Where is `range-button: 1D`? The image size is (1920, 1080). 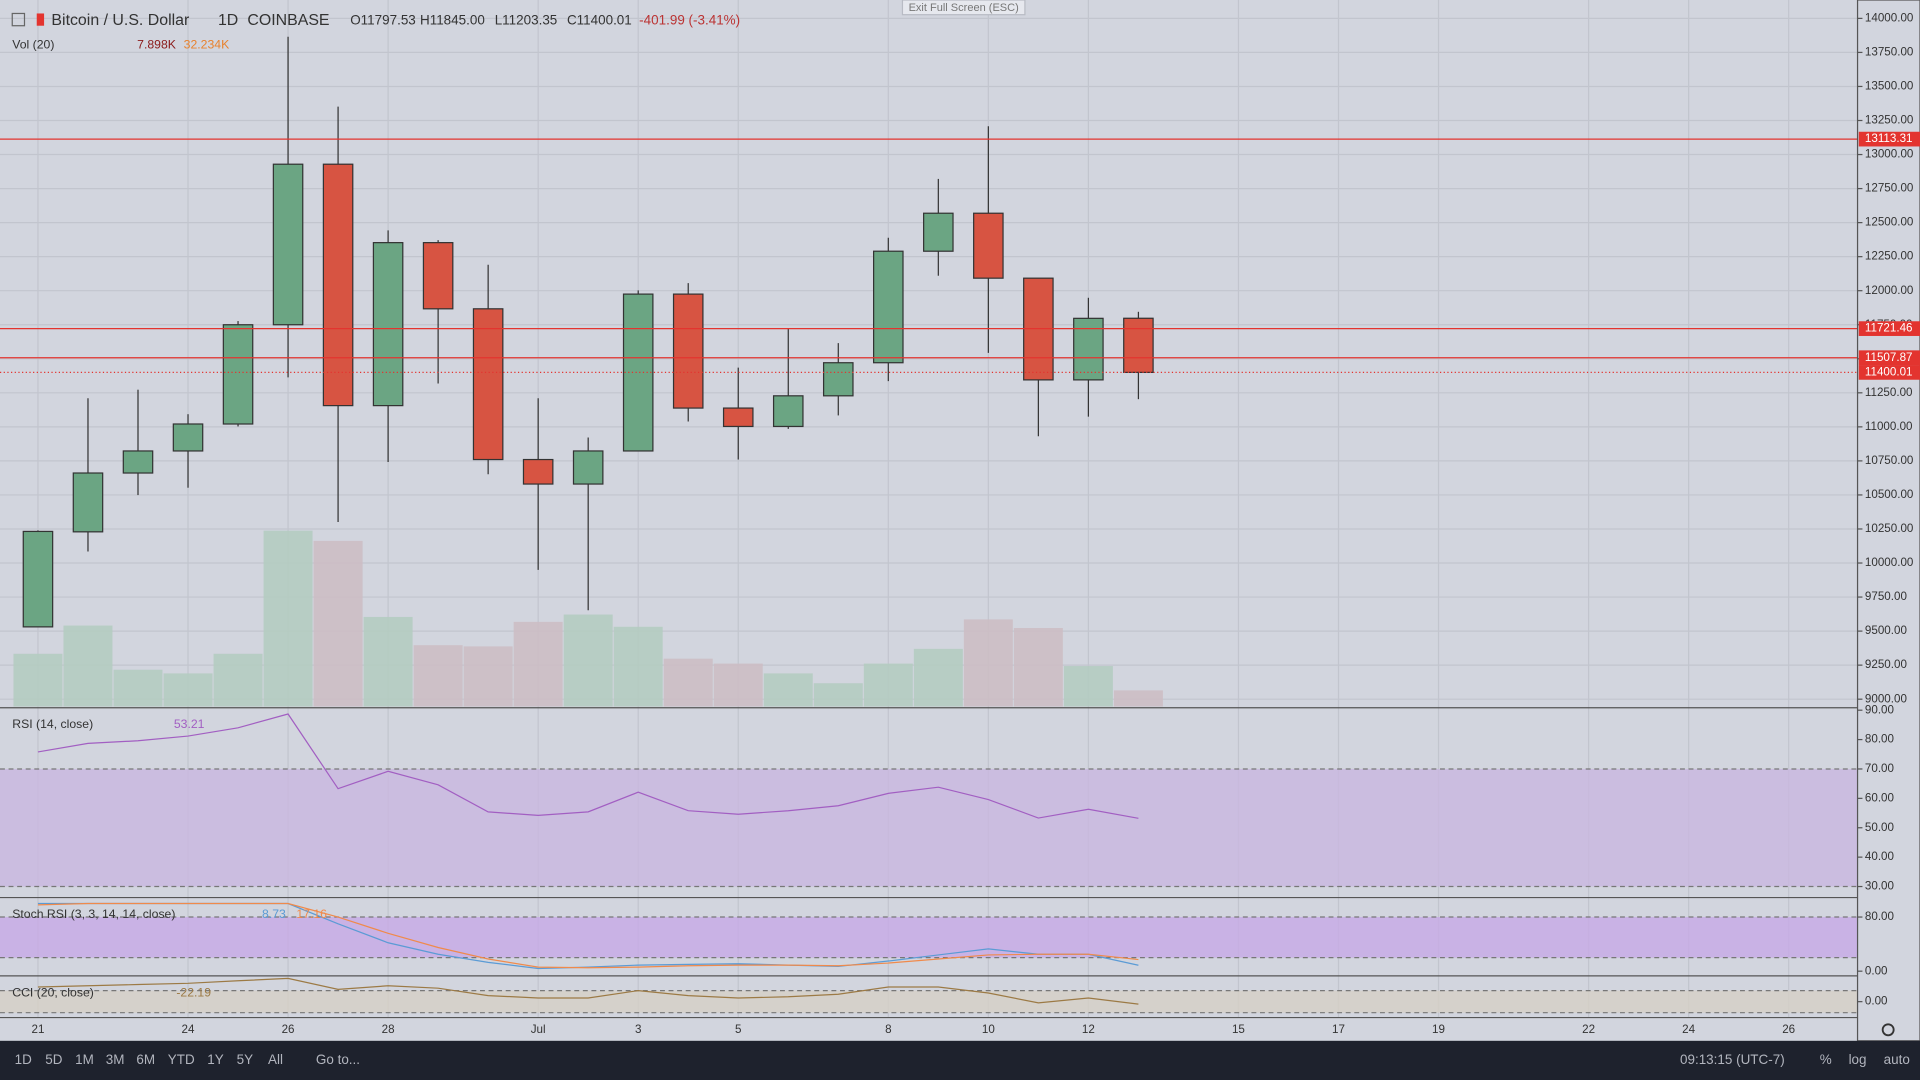 range-button: 1D is located at coordinates (23, 1059).